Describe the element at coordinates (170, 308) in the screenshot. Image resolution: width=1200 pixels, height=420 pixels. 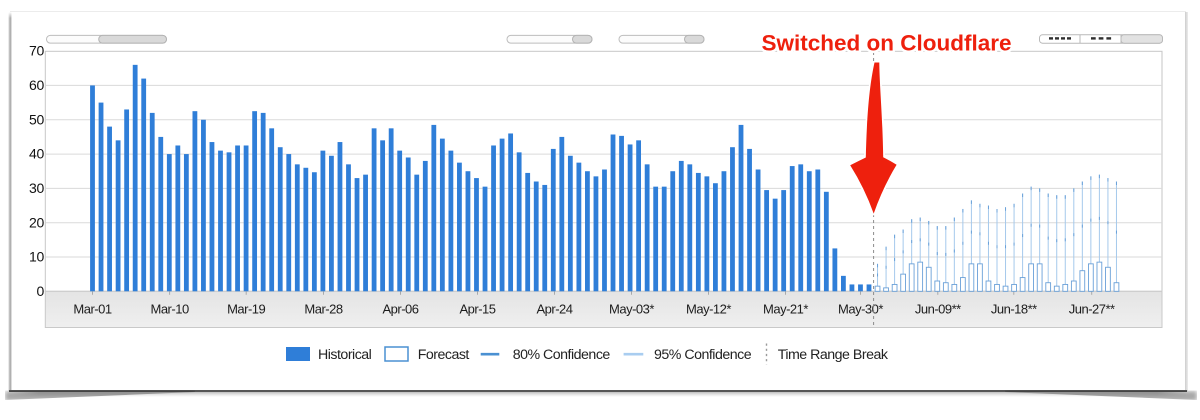
I see `svg-text: Mar-10` at that location.